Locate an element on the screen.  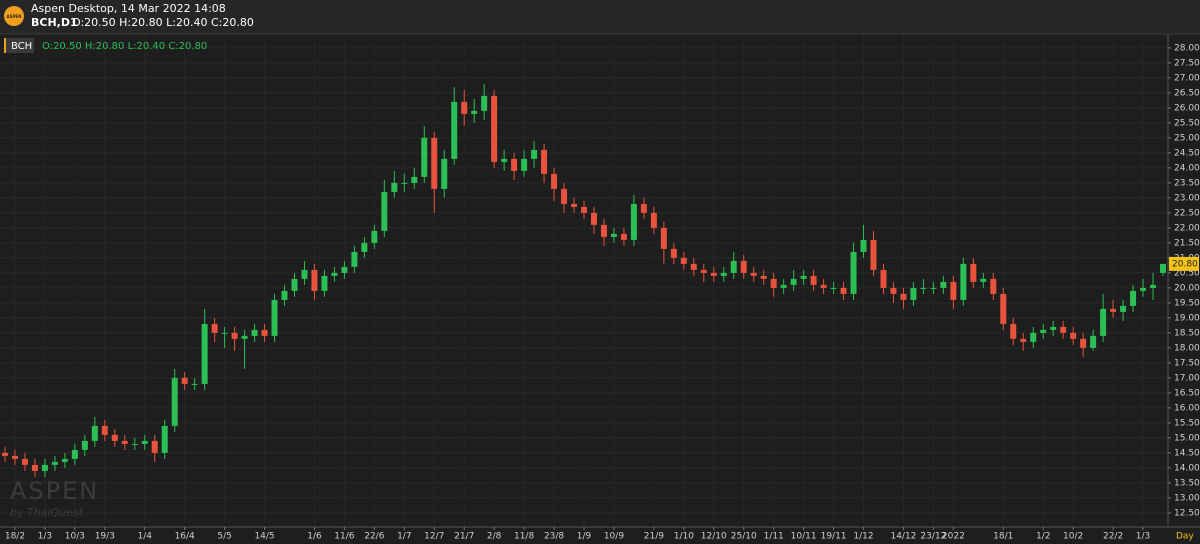
y-tick-label: 20.00 is located at coordinates (1187, 288).